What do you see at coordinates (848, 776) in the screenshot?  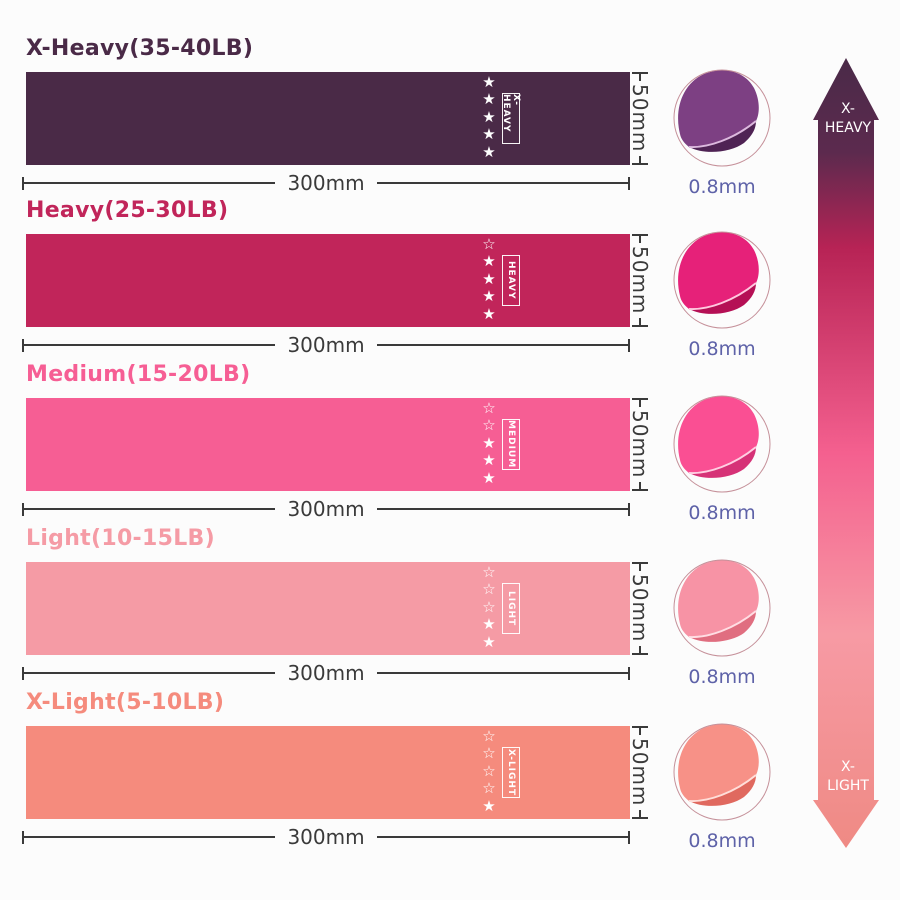 I see `arrow-bottom-label: X- LIGHT` at bounding box center [848, 776].